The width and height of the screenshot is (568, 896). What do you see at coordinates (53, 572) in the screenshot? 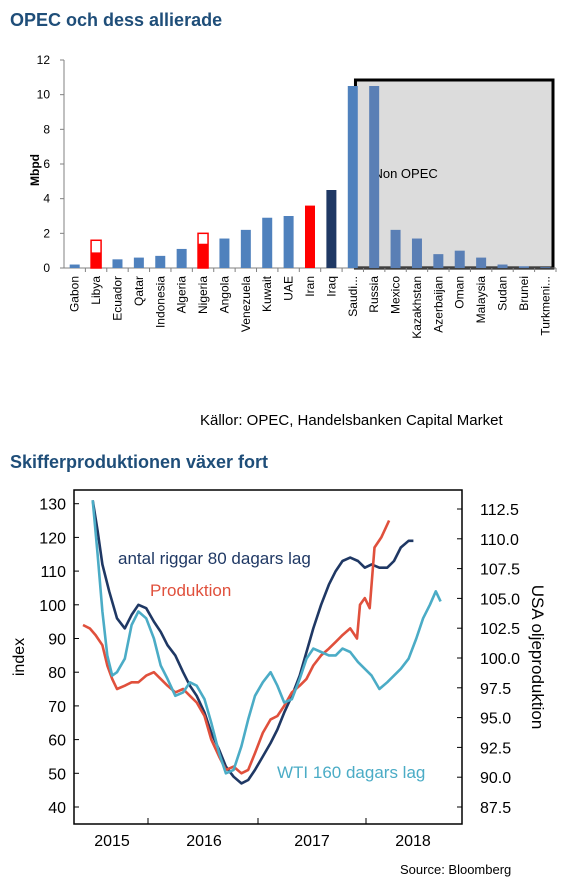
I see `y-left-tick-label: 110` at bounding box center [53, 572].